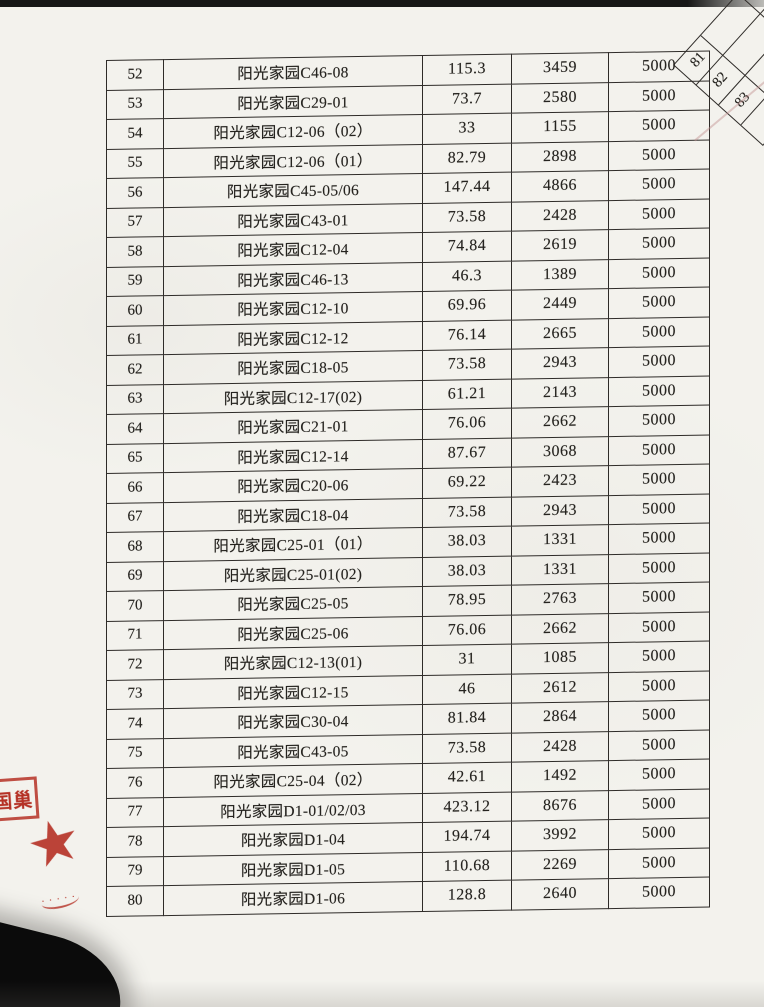 Image resolution: width=764 pixels, height=1007 pixels. Describe the element at coordinates (135, 546) in the screenshot. I see `cell-row-number: 68` at that location.